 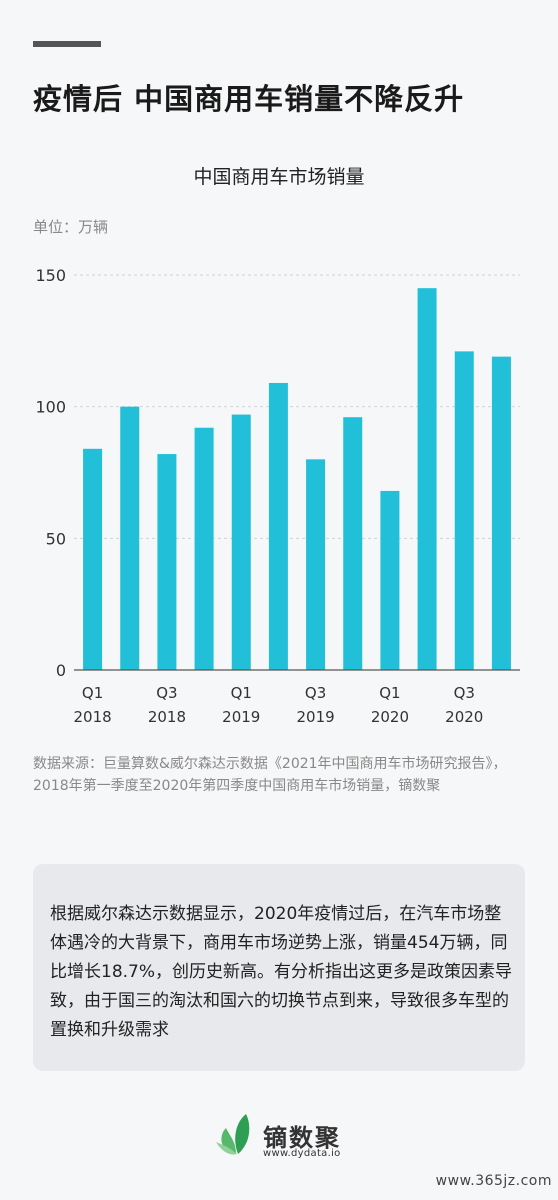 What do you see at coordinates (50, 407) in the screenshot?
I see `y-tick-label: 100` at bounding box center [50, 407].